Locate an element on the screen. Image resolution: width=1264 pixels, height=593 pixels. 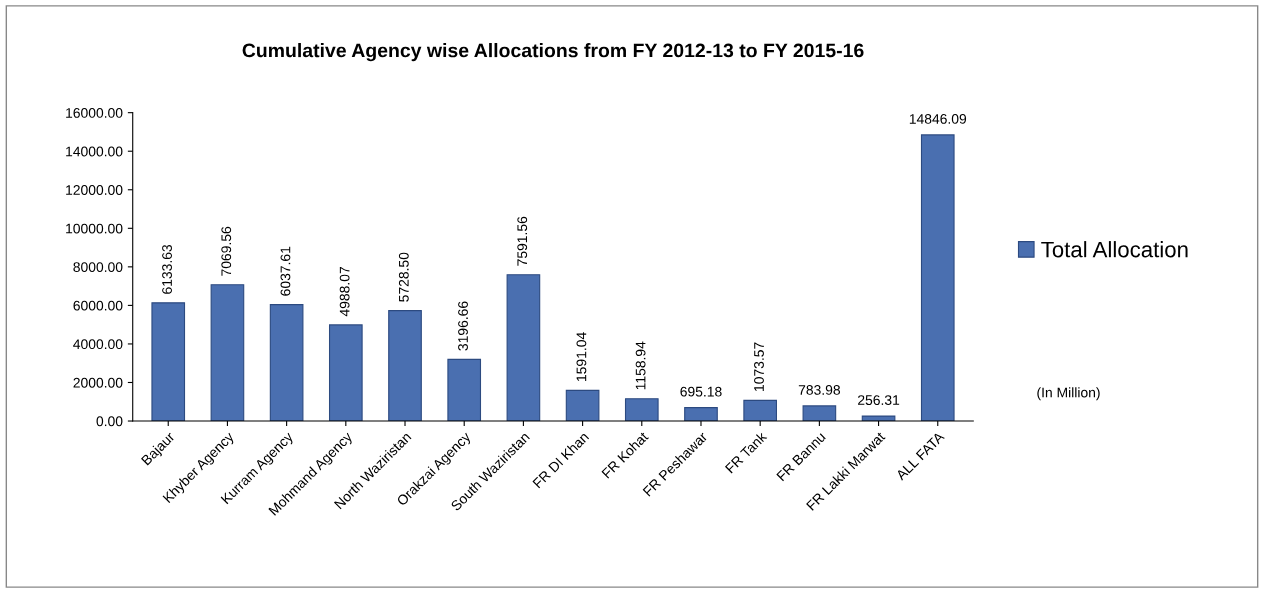
y-tick-label: 10000.00 is located at coordinates (94, 228).